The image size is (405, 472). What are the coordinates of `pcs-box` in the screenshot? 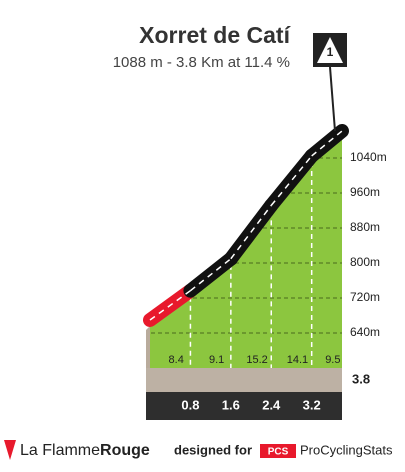 It's located at (278, 451).